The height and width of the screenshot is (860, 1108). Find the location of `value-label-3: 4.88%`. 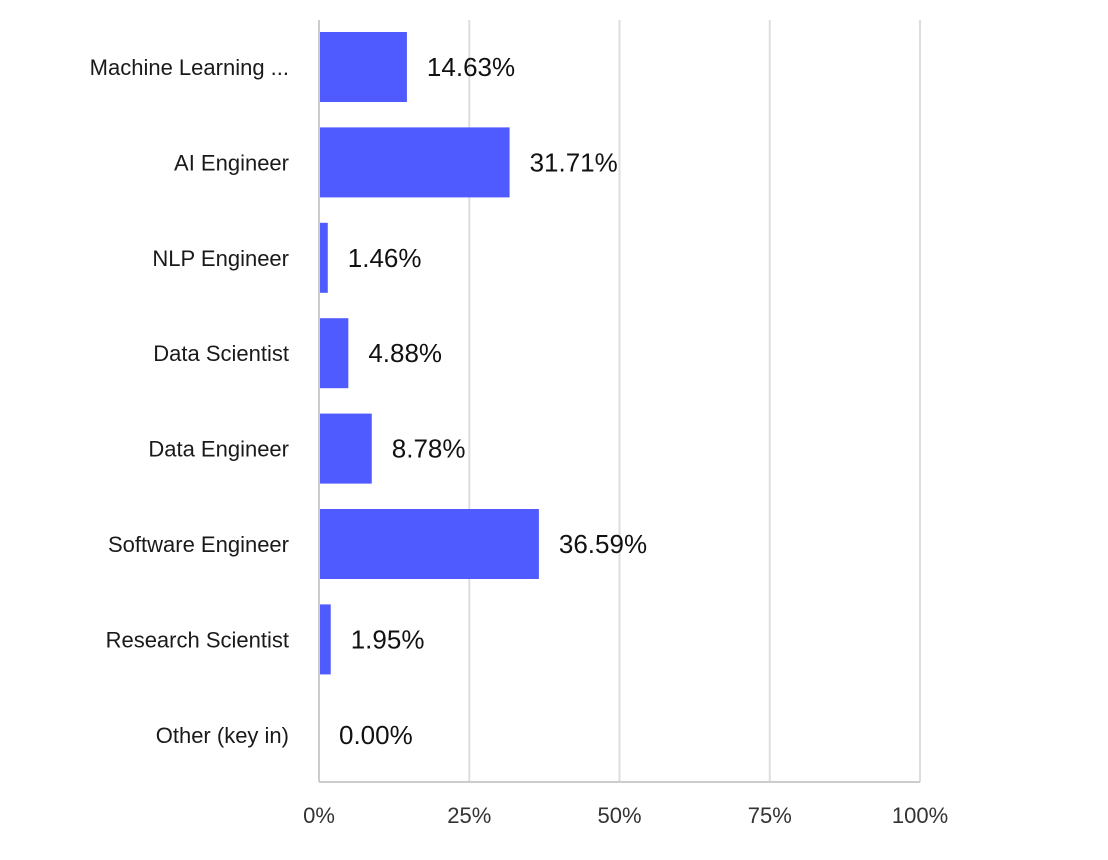

value-label-3: 4.88% is located at coordinates (405, 353).